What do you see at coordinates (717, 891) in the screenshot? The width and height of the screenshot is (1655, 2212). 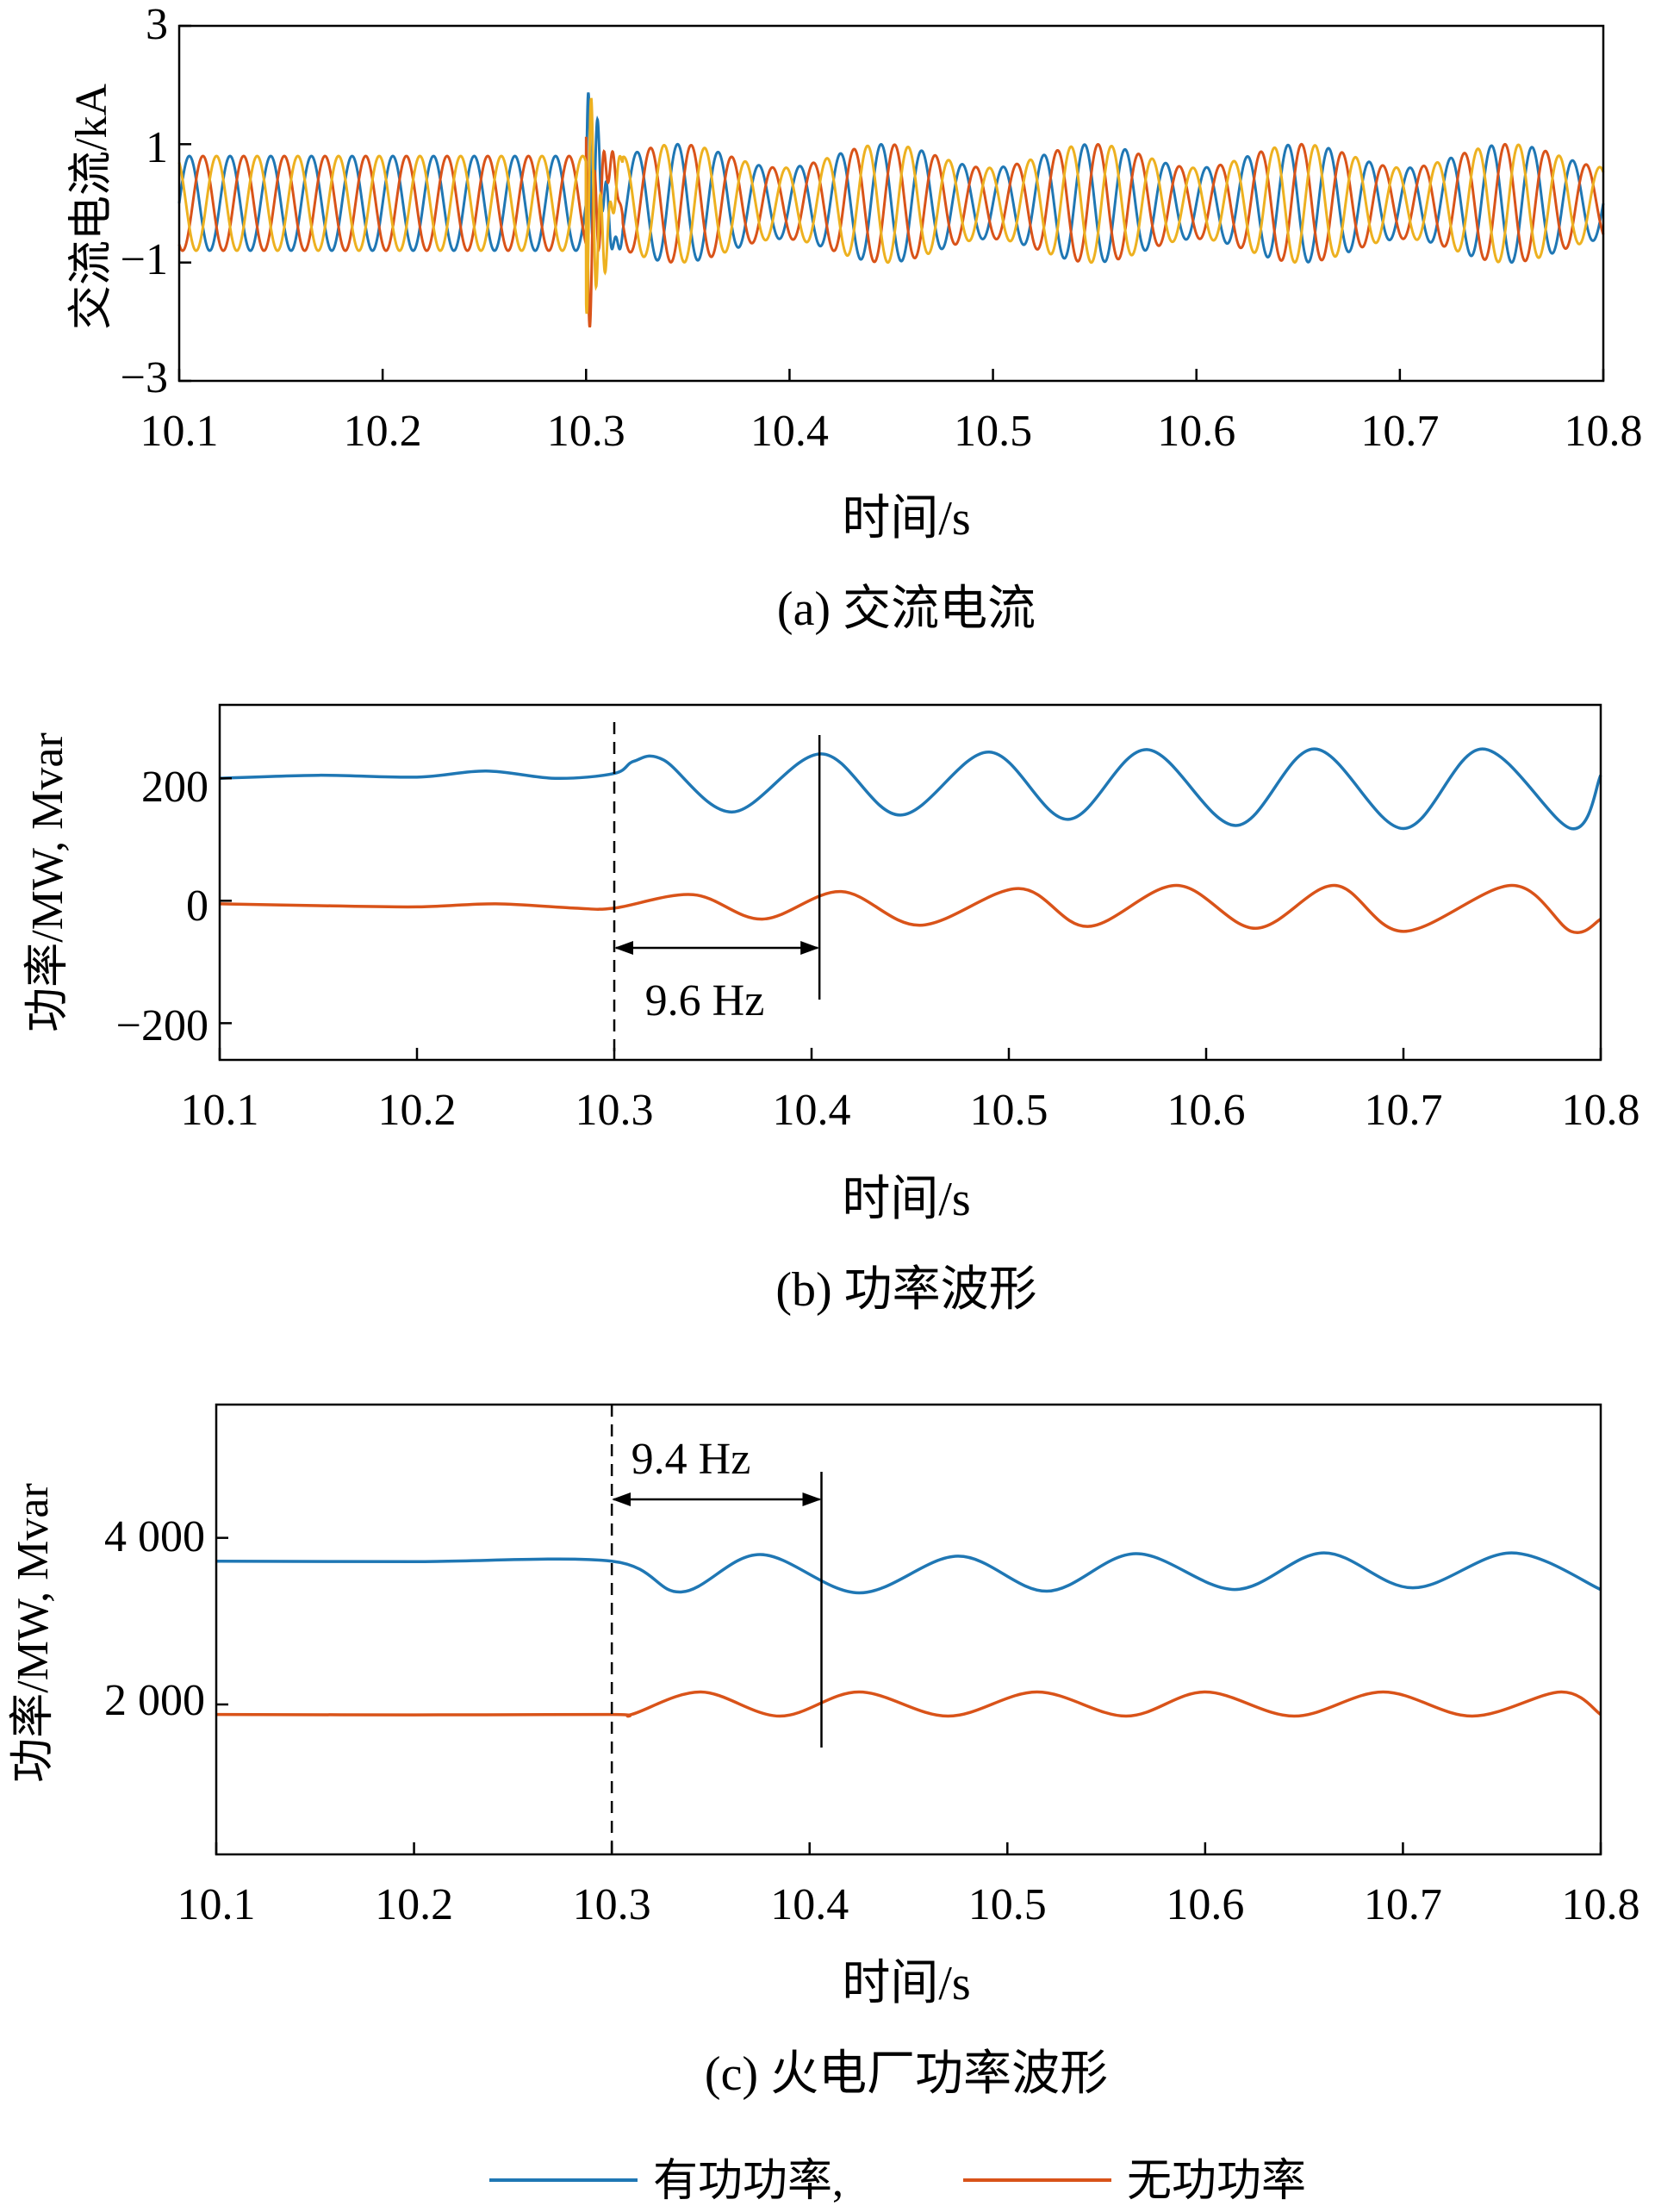 I see `panel-b-annotation` at bounding box center [717, 891].